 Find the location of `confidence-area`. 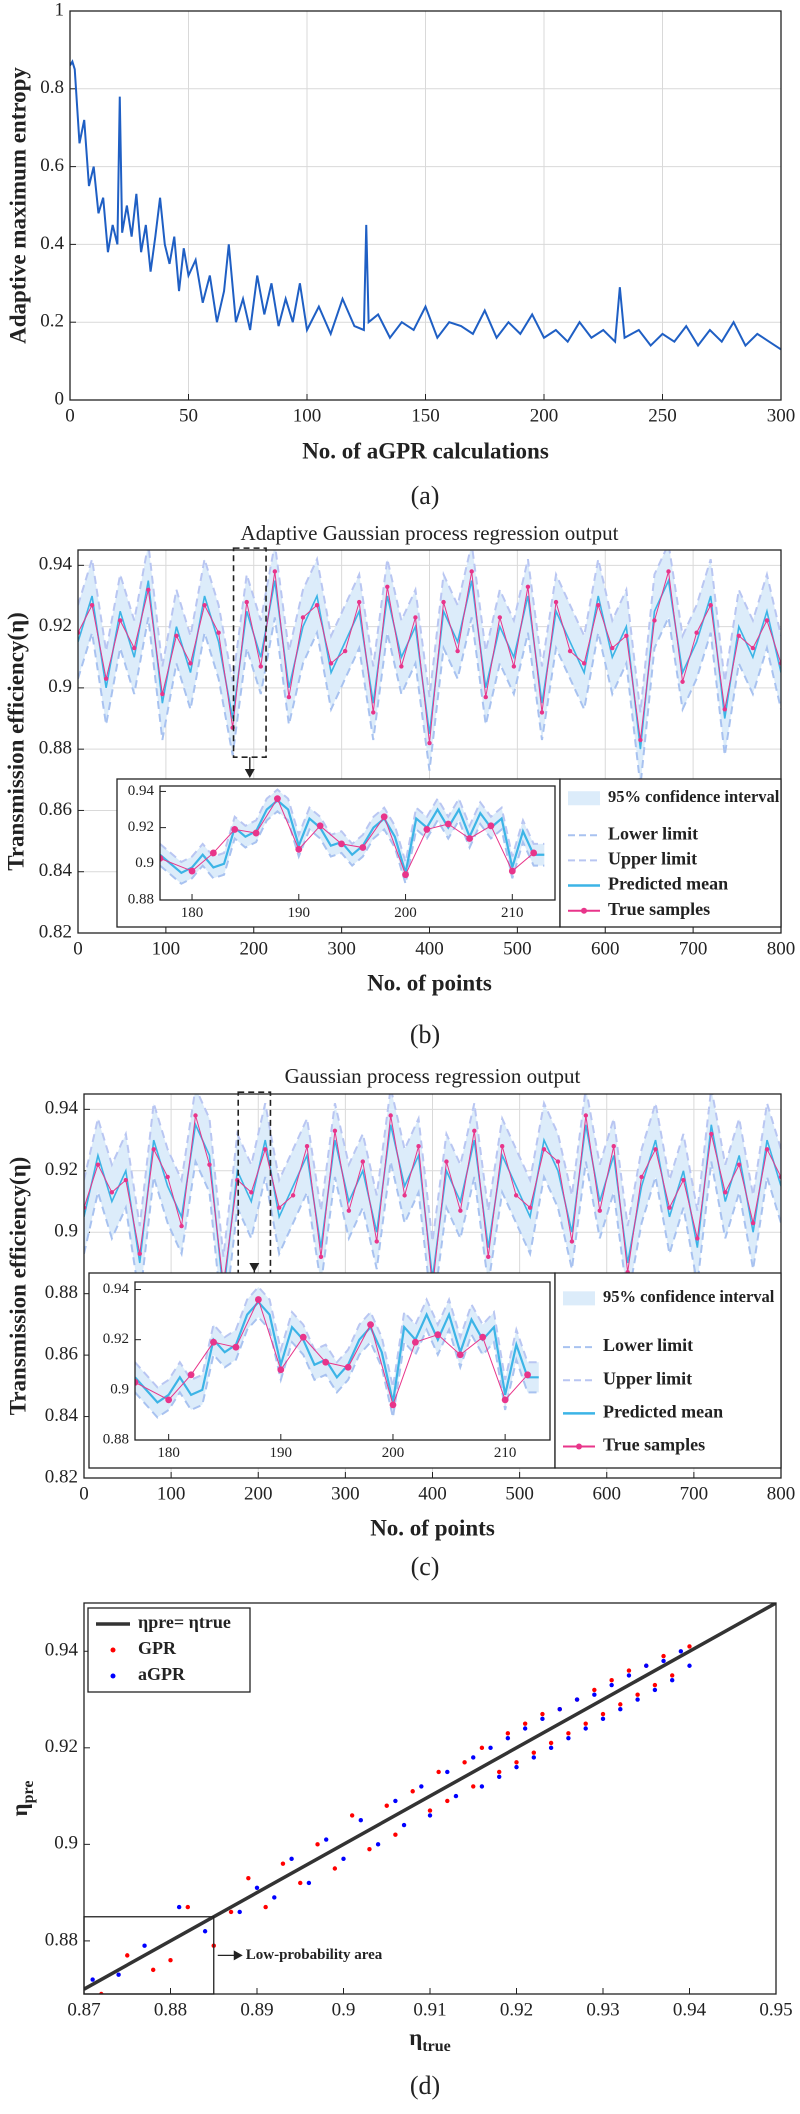

confidence-area is located at coordinates (429, 668).